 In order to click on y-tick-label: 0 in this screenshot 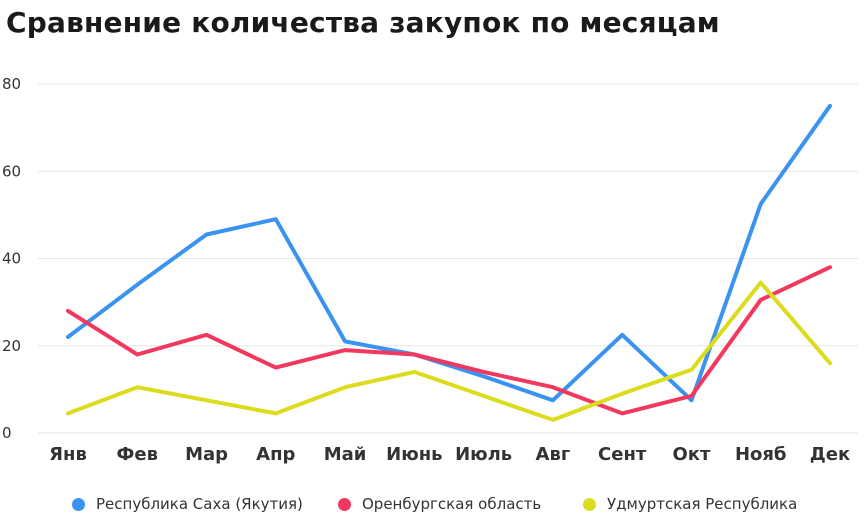, I will do `click(7, 433)`.